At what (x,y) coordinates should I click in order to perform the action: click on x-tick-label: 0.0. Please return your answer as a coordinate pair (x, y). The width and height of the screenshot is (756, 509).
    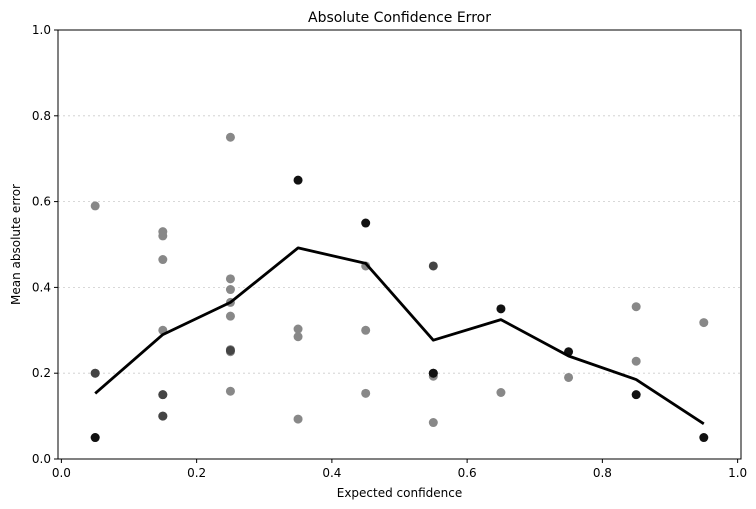
    Looking at the image, I should click on (61, 473).